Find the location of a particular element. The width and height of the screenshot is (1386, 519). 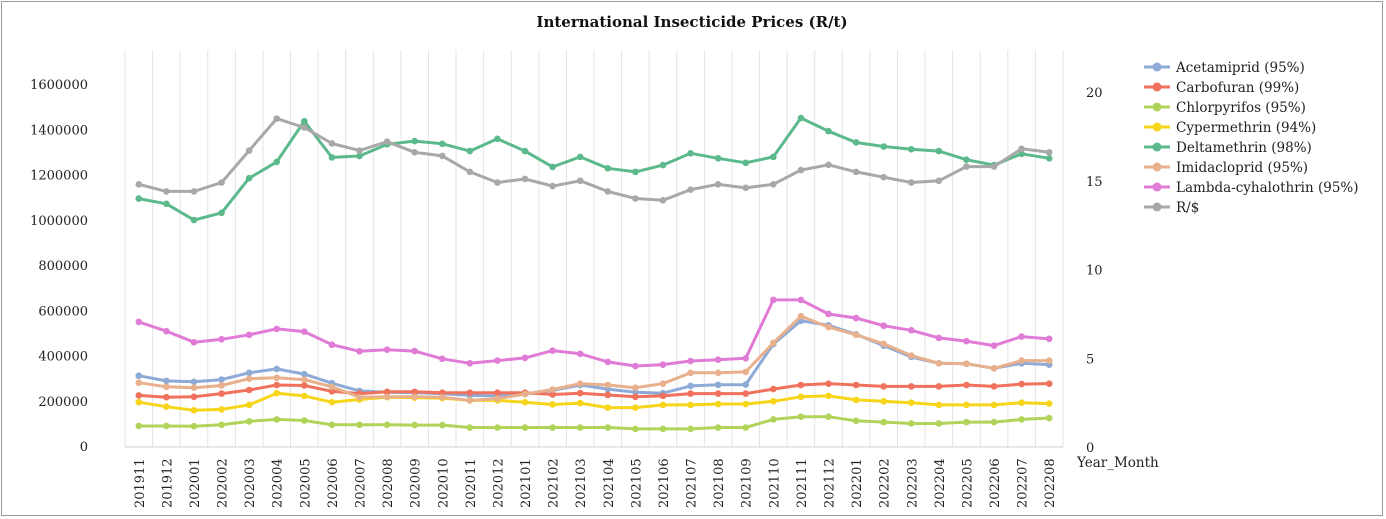

x-tick-label: 202204 is located at coordinates (940, 483).